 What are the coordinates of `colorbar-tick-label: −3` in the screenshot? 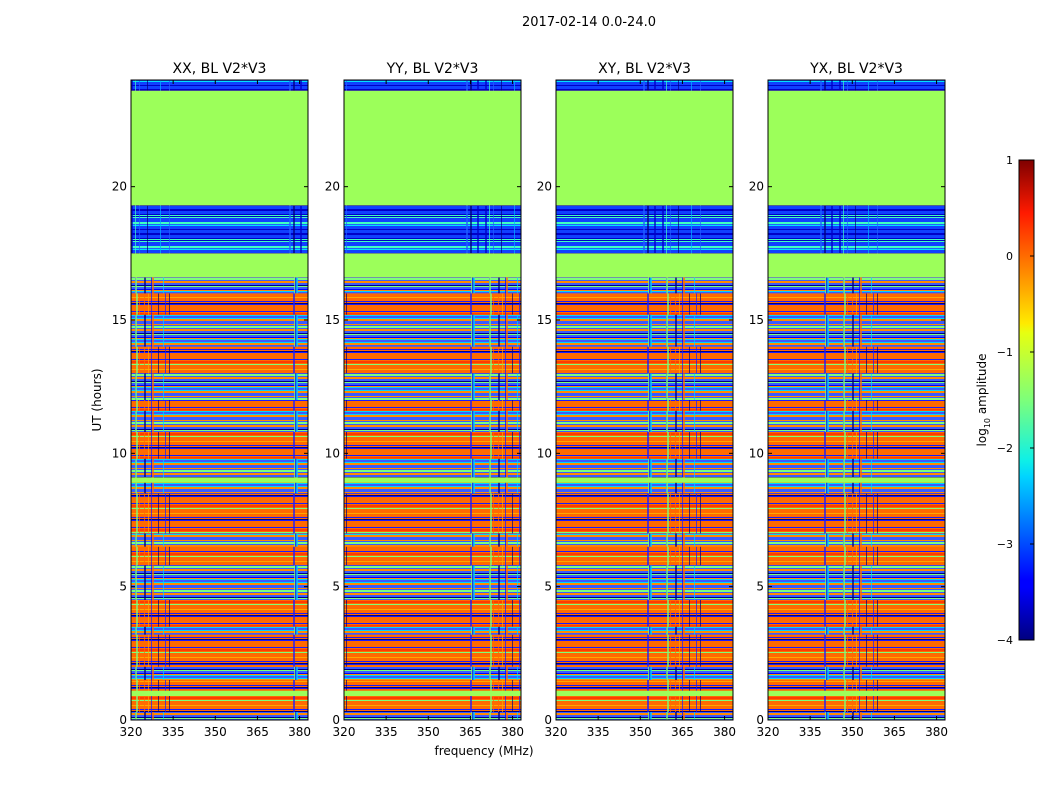 It's located at (1005, 544).